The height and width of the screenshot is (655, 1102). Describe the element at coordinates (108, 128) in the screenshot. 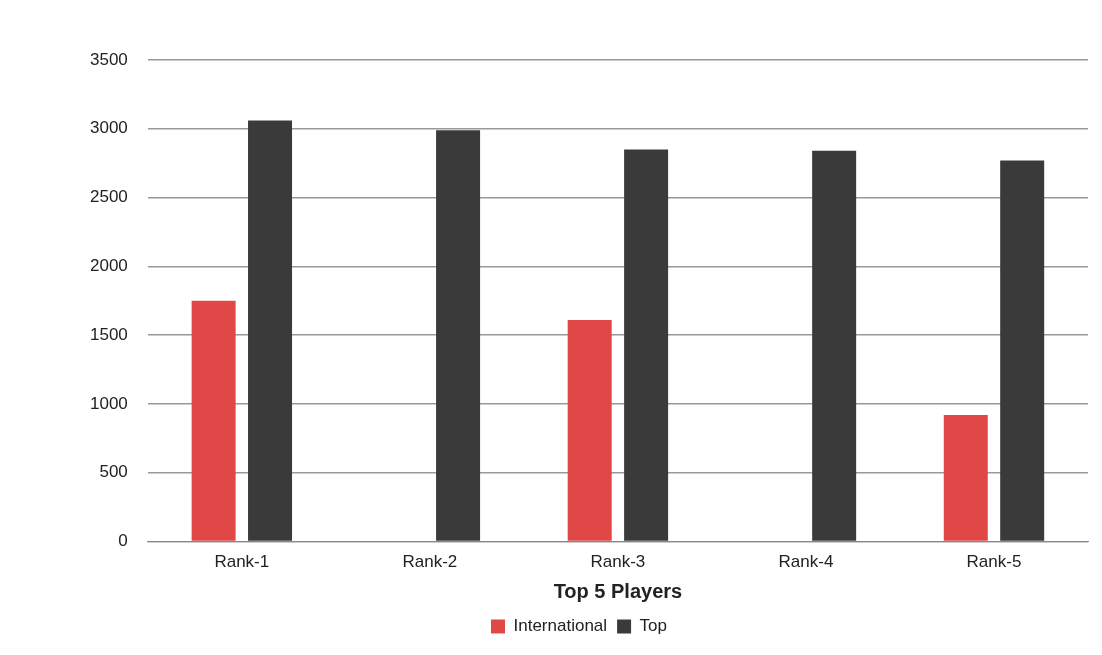

I see `y-tick-label: 3000` at that location.